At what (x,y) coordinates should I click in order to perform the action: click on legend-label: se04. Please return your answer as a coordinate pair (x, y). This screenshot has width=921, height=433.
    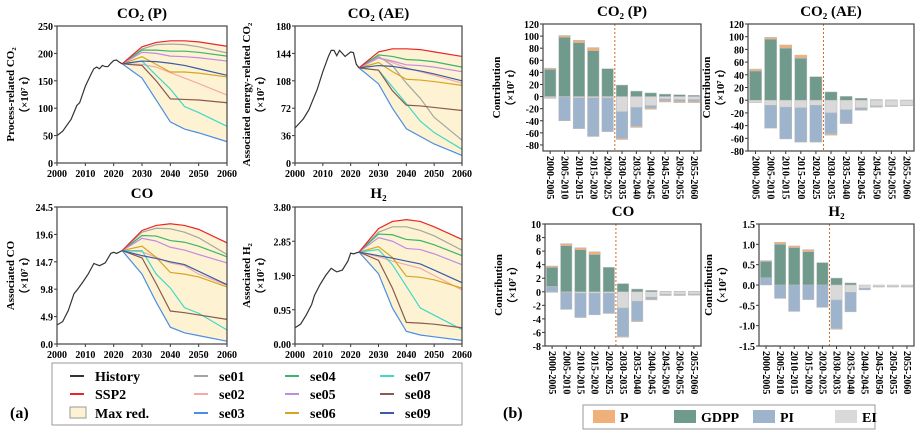
    Looking at the image, I should click on (323, 377).